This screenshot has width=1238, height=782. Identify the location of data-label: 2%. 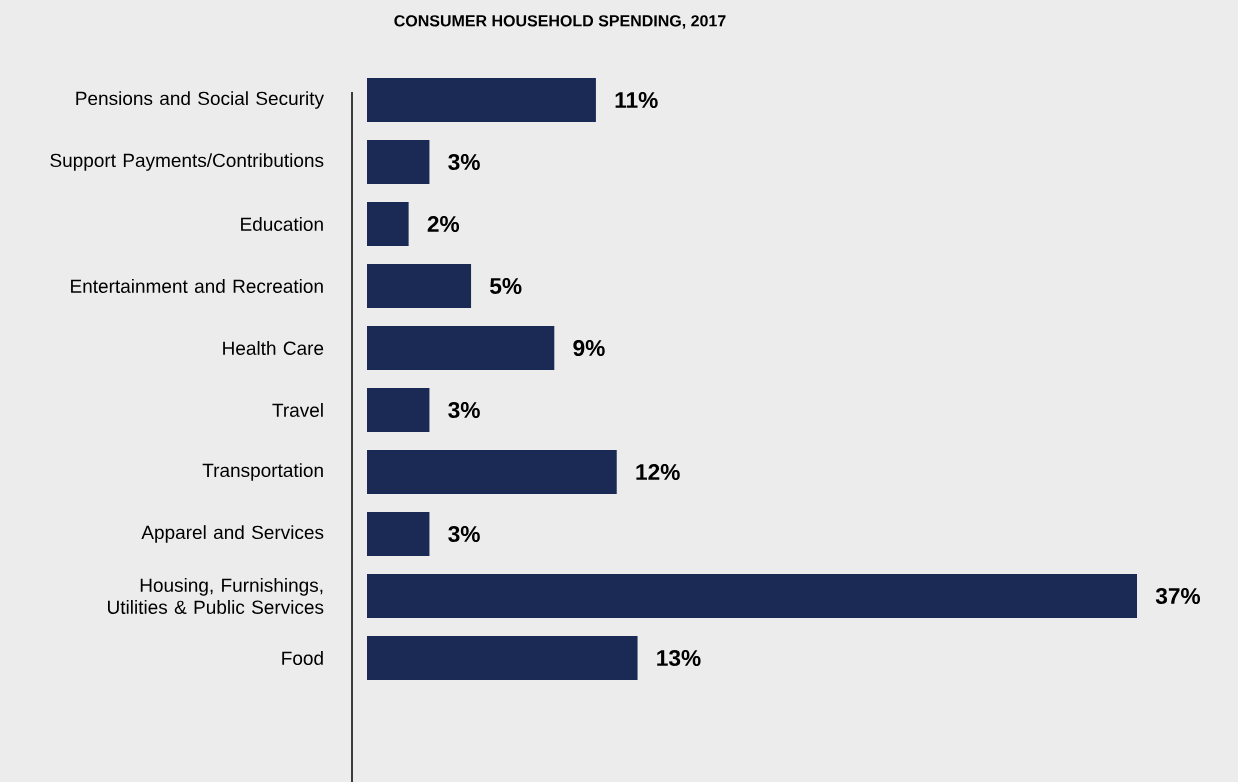
(443, 223).